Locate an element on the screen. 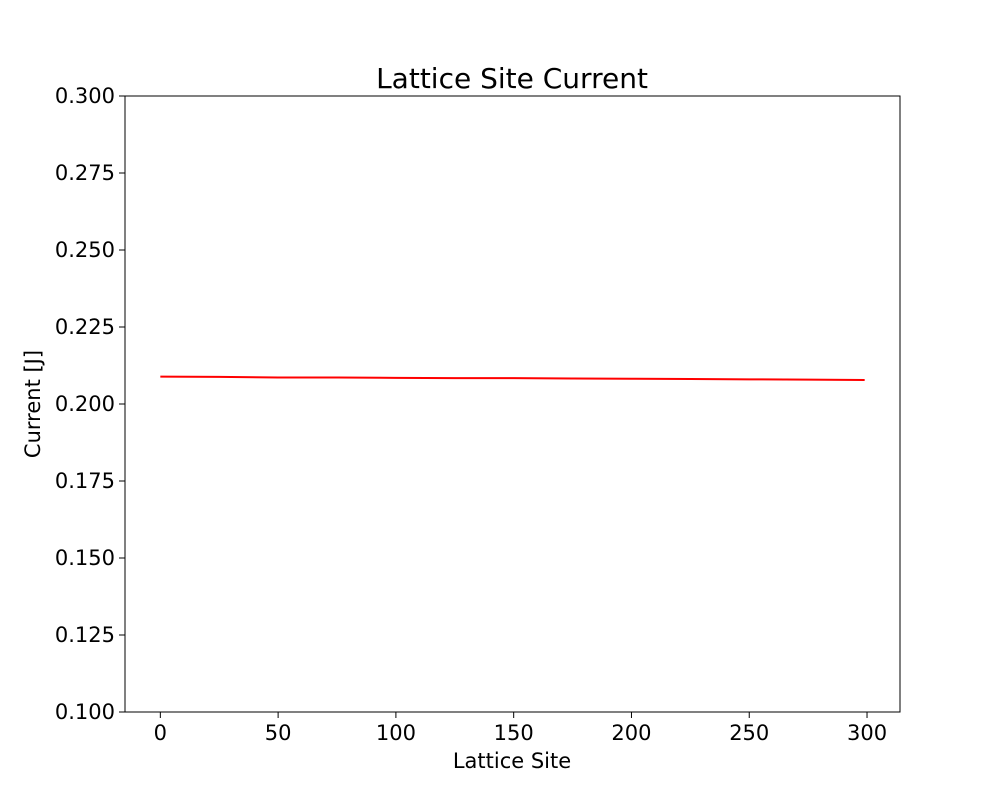  series-line is located at coordinates (512, 378).